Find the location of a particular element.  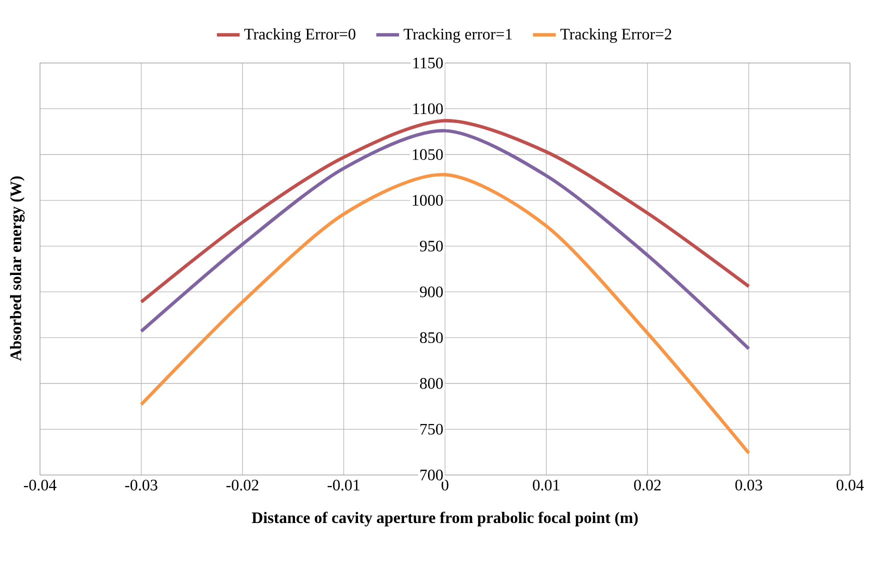

y-tick-label: 1050 is located at coordinates (427, 154).